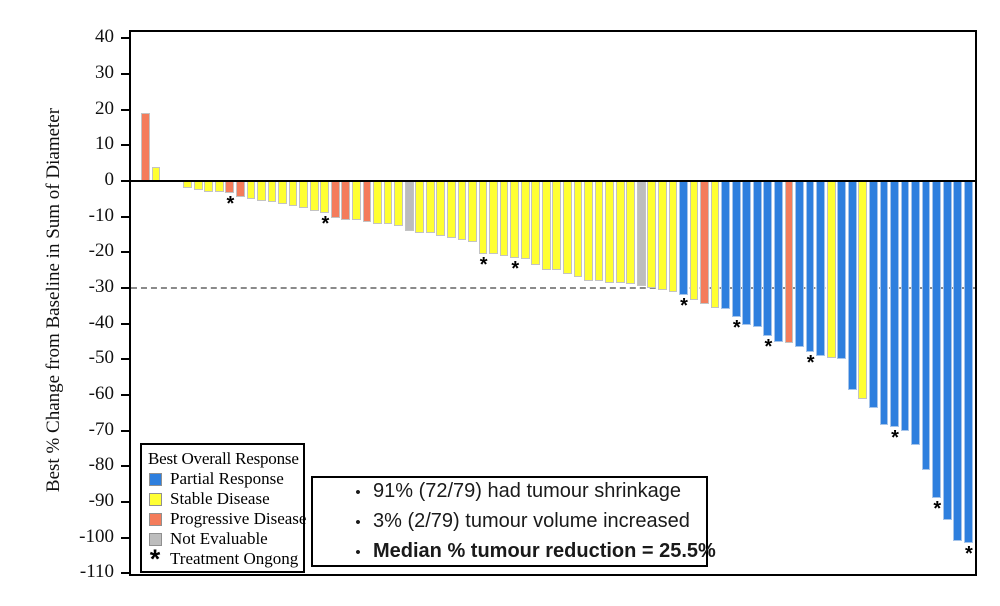 The image size is (1000, 606). Describe the element at coordinates (104, 37) in the screenshot. I see `y-tick-label: 40` at that location.